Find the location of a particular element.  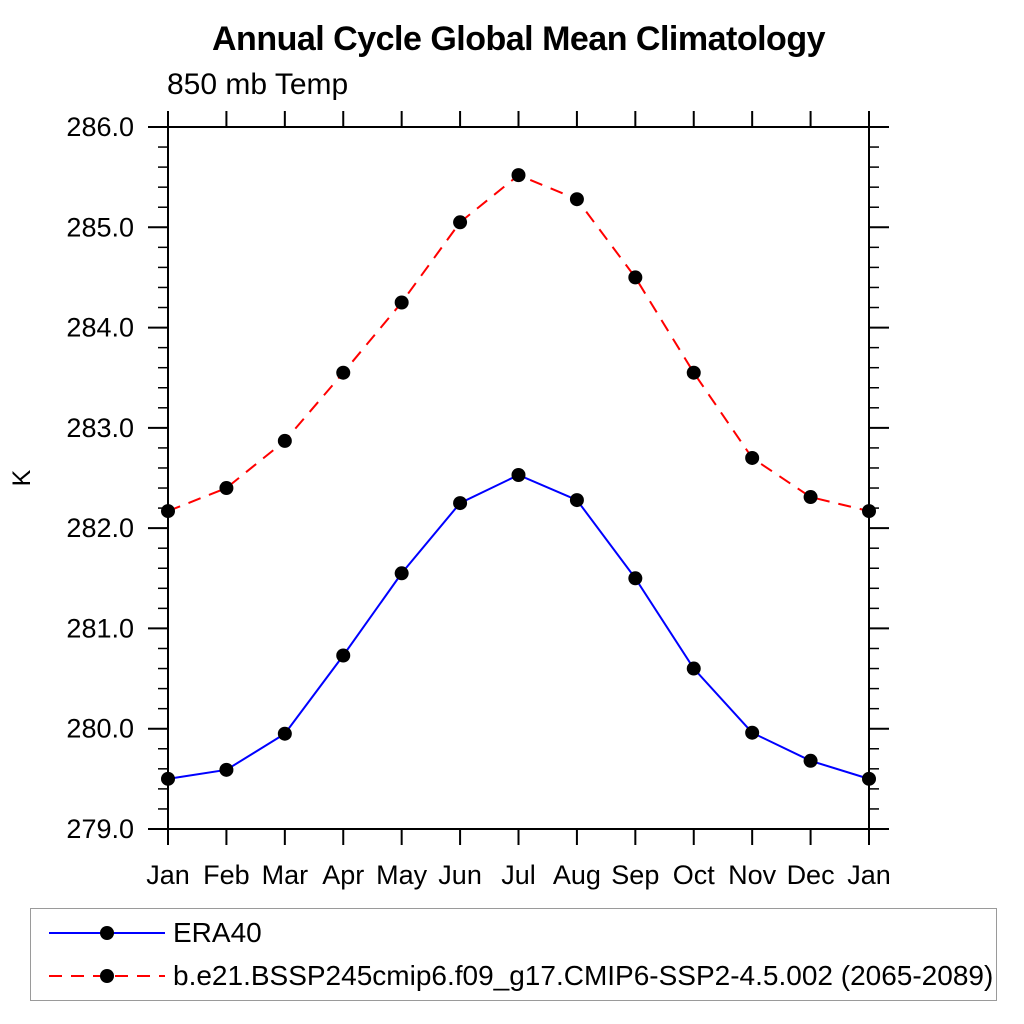

legend-label-era40: ERA40 is located at coordinates (217, 932).